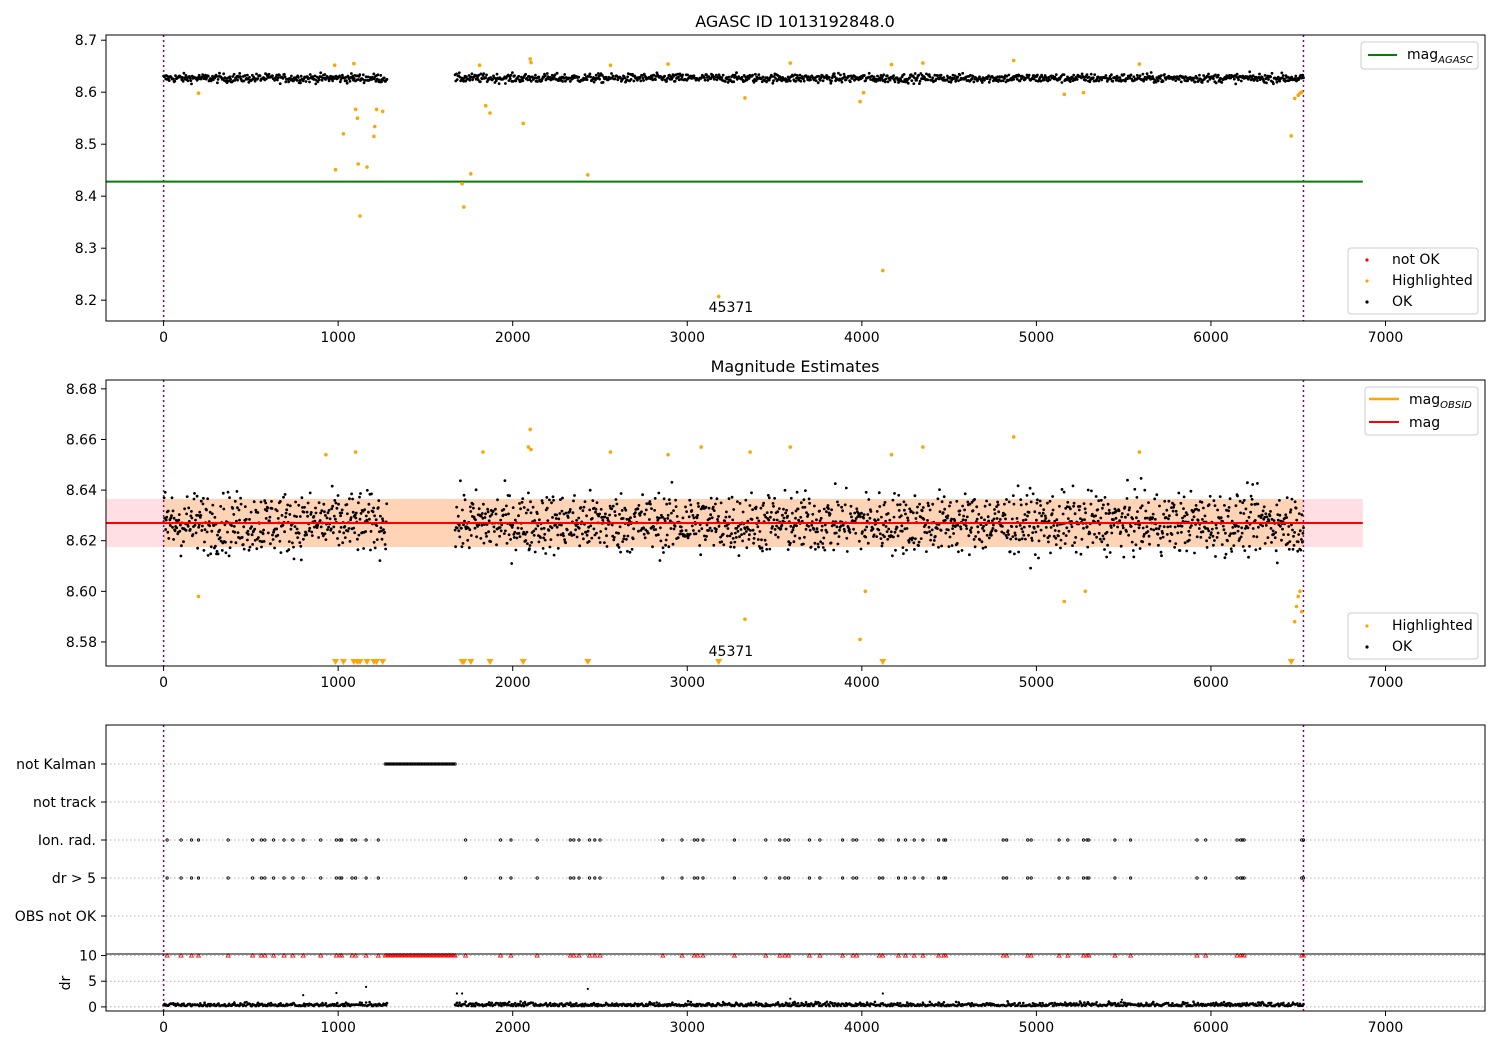  I want to click on magnitude-highlighted-point, so click(701, 447).